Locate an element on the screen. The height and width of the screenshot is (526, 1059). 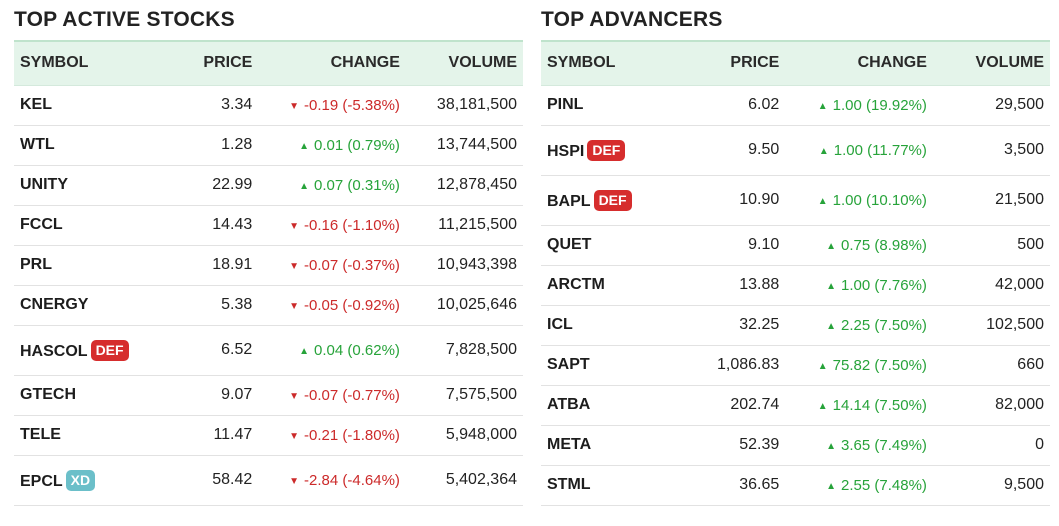
symbol-link: CNERGY is located at coordinates (54, 304).